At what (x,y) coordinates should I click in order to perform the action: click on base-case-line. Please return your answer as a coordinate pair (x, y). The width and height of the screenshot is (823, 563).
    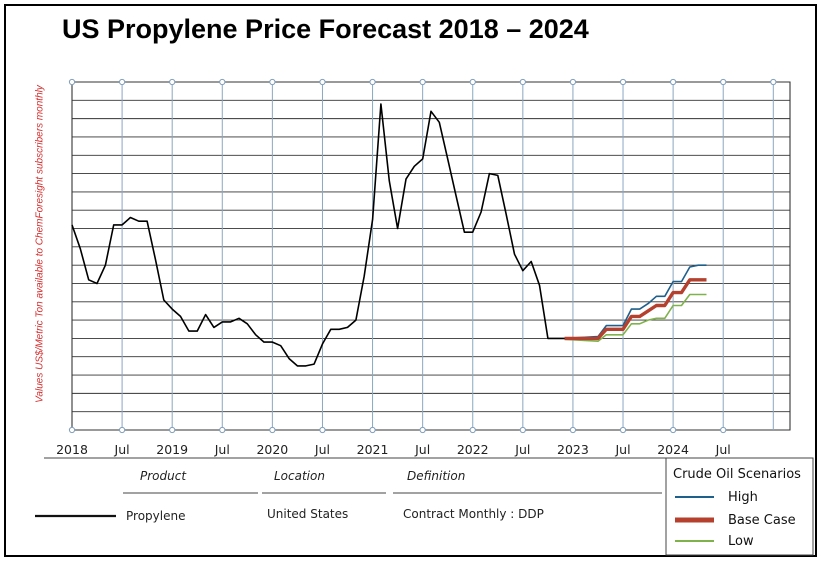
    Looking at the image, I should click on (635, 309).